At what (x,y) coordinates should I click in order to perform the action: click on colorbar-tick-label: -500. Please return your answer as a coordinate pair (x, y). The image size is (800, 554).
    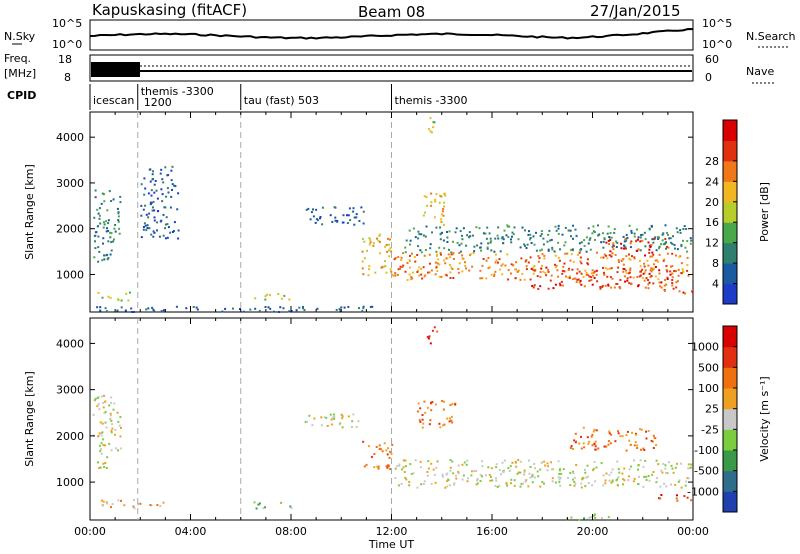
    Looking at the image, I should click on (706, 471).